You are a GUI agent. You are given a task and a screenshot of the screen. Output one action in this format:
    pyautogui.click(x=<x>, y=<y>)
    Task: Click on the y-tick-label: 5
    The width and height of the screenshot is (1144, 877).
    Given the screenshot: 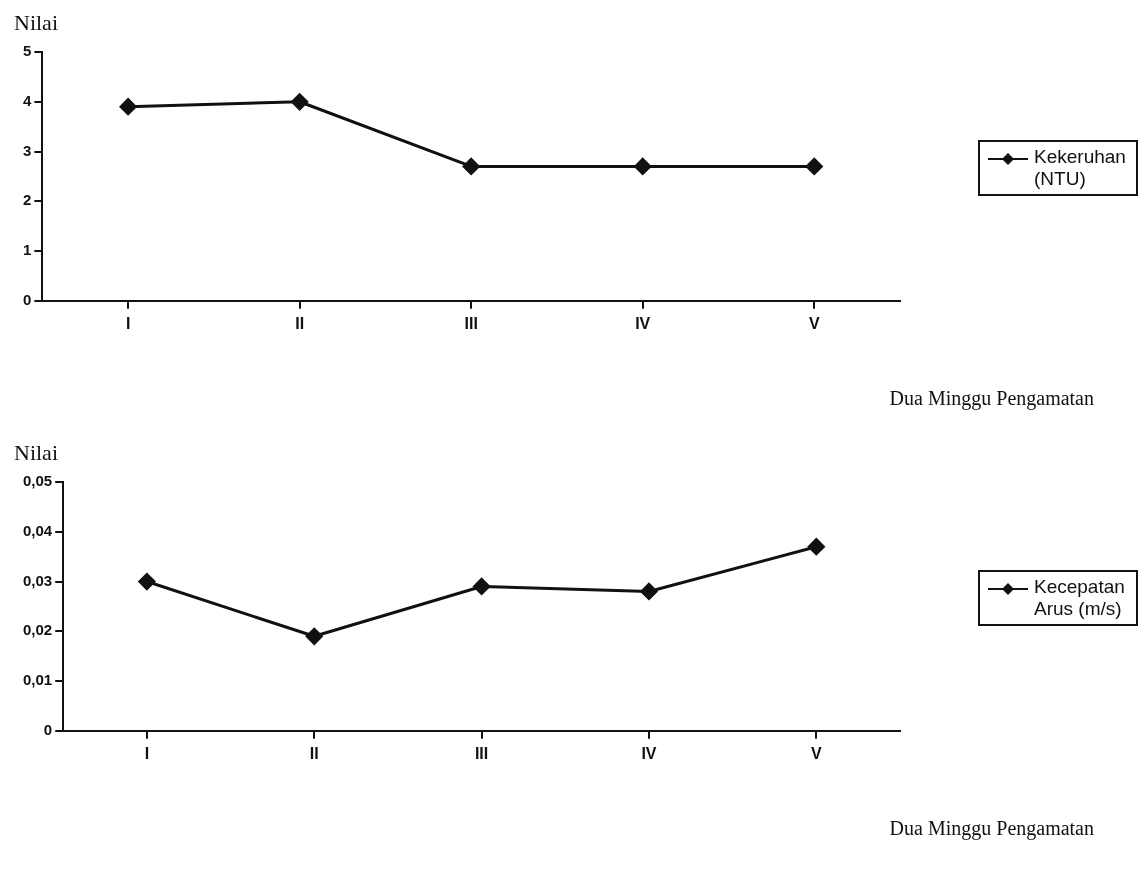 What is the action you would take?
    pyautogui.click(x=27, y=51)
    